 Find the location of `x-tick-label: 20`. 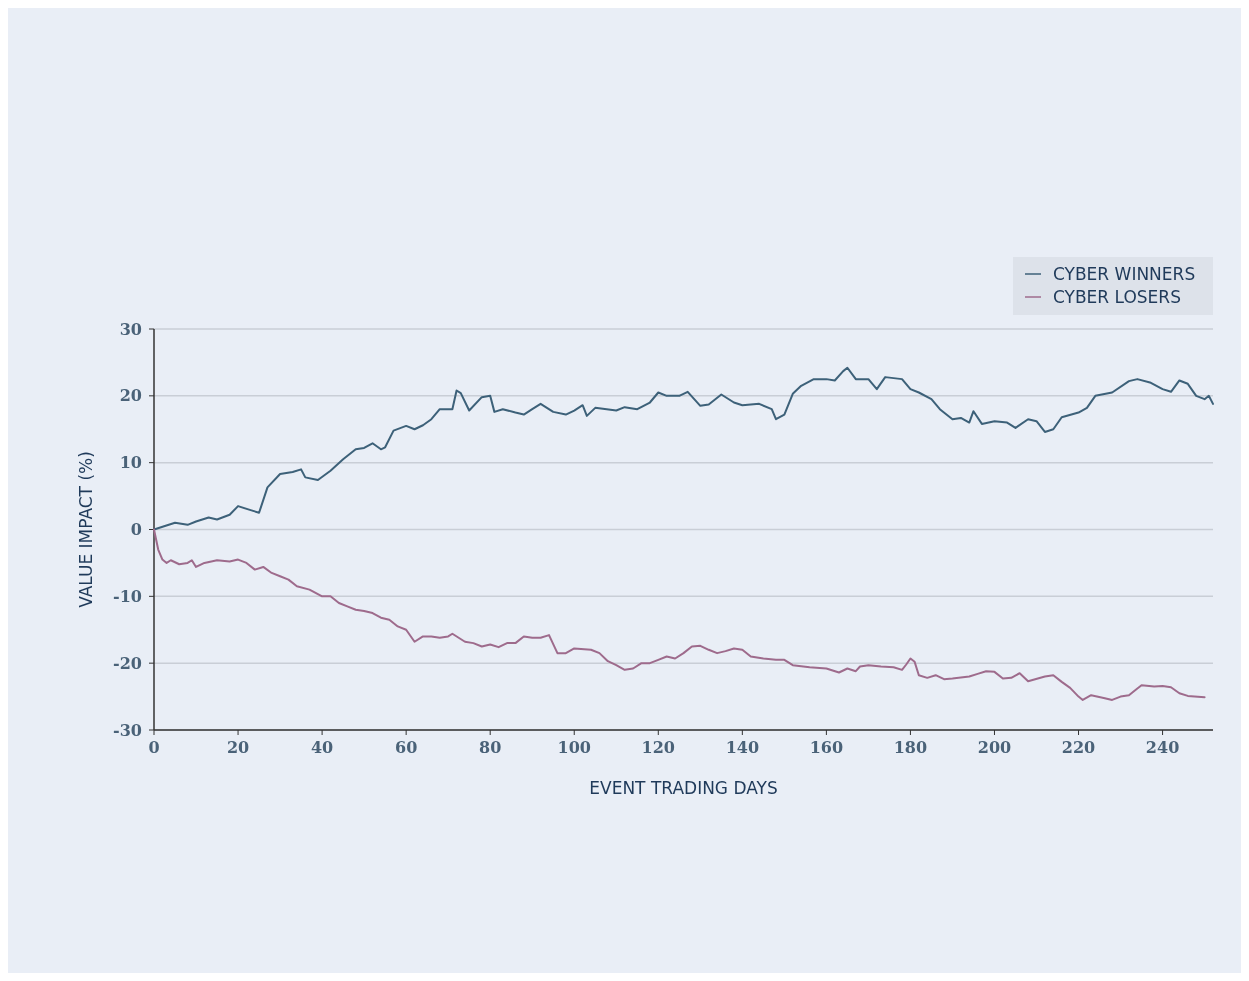

x-tick-label: 20 is located at coordinates (238, 747).